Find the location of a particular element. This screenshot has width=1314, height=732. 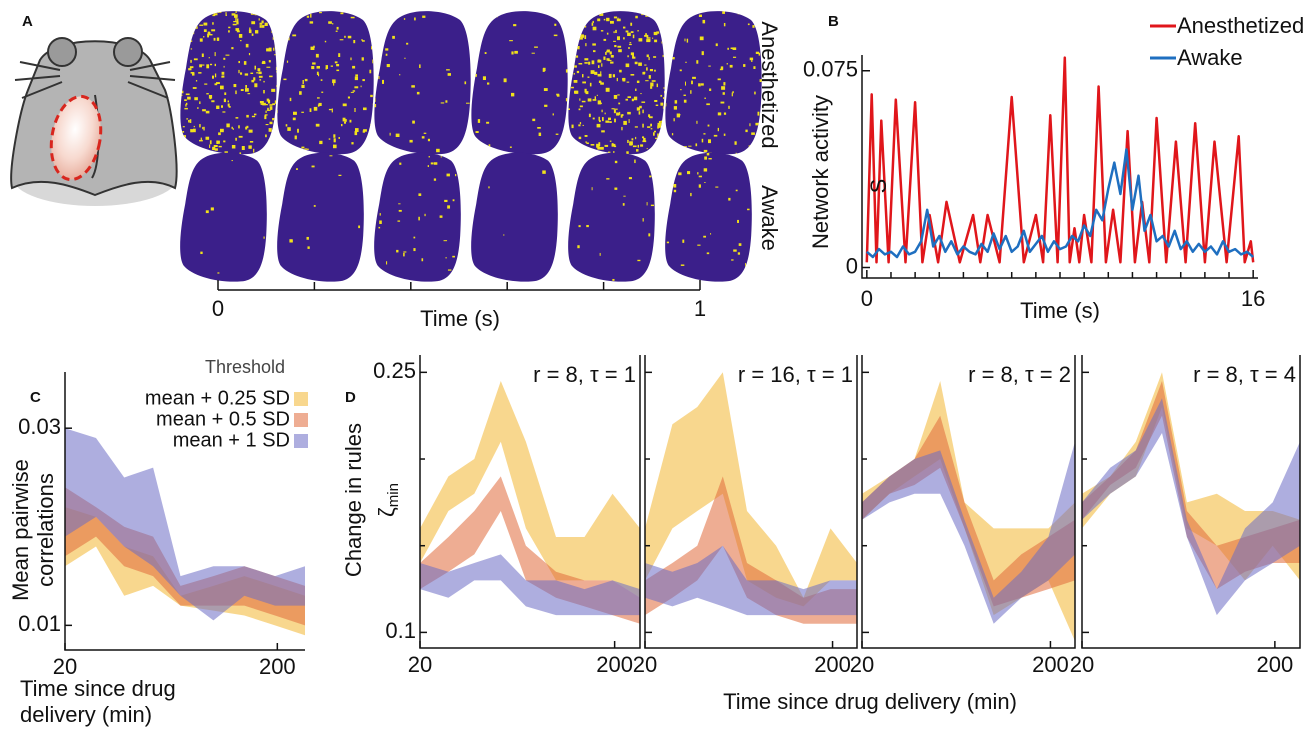

activity-map is located at coordinates (611, 217).